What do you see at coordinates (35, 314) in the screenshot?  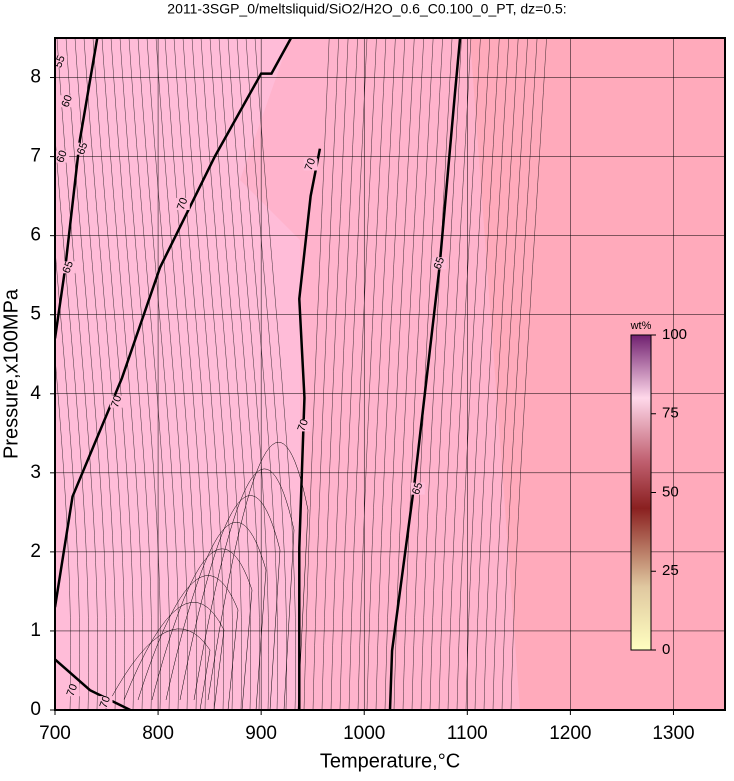 I see `y-tick-label: 5` at bounding box center [35, 314].